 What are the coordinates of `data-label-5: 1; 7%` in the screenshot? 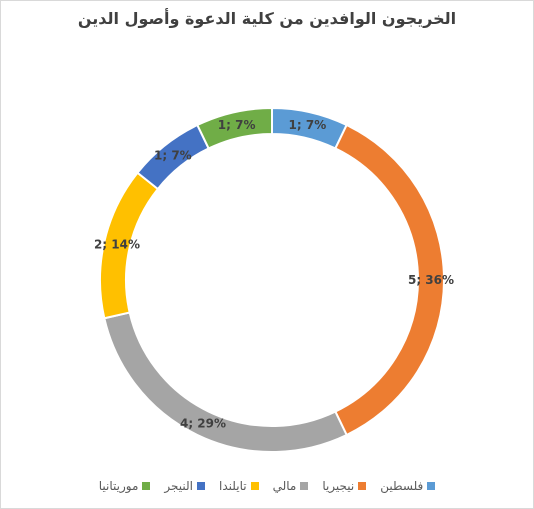 It's located at (237, 125).